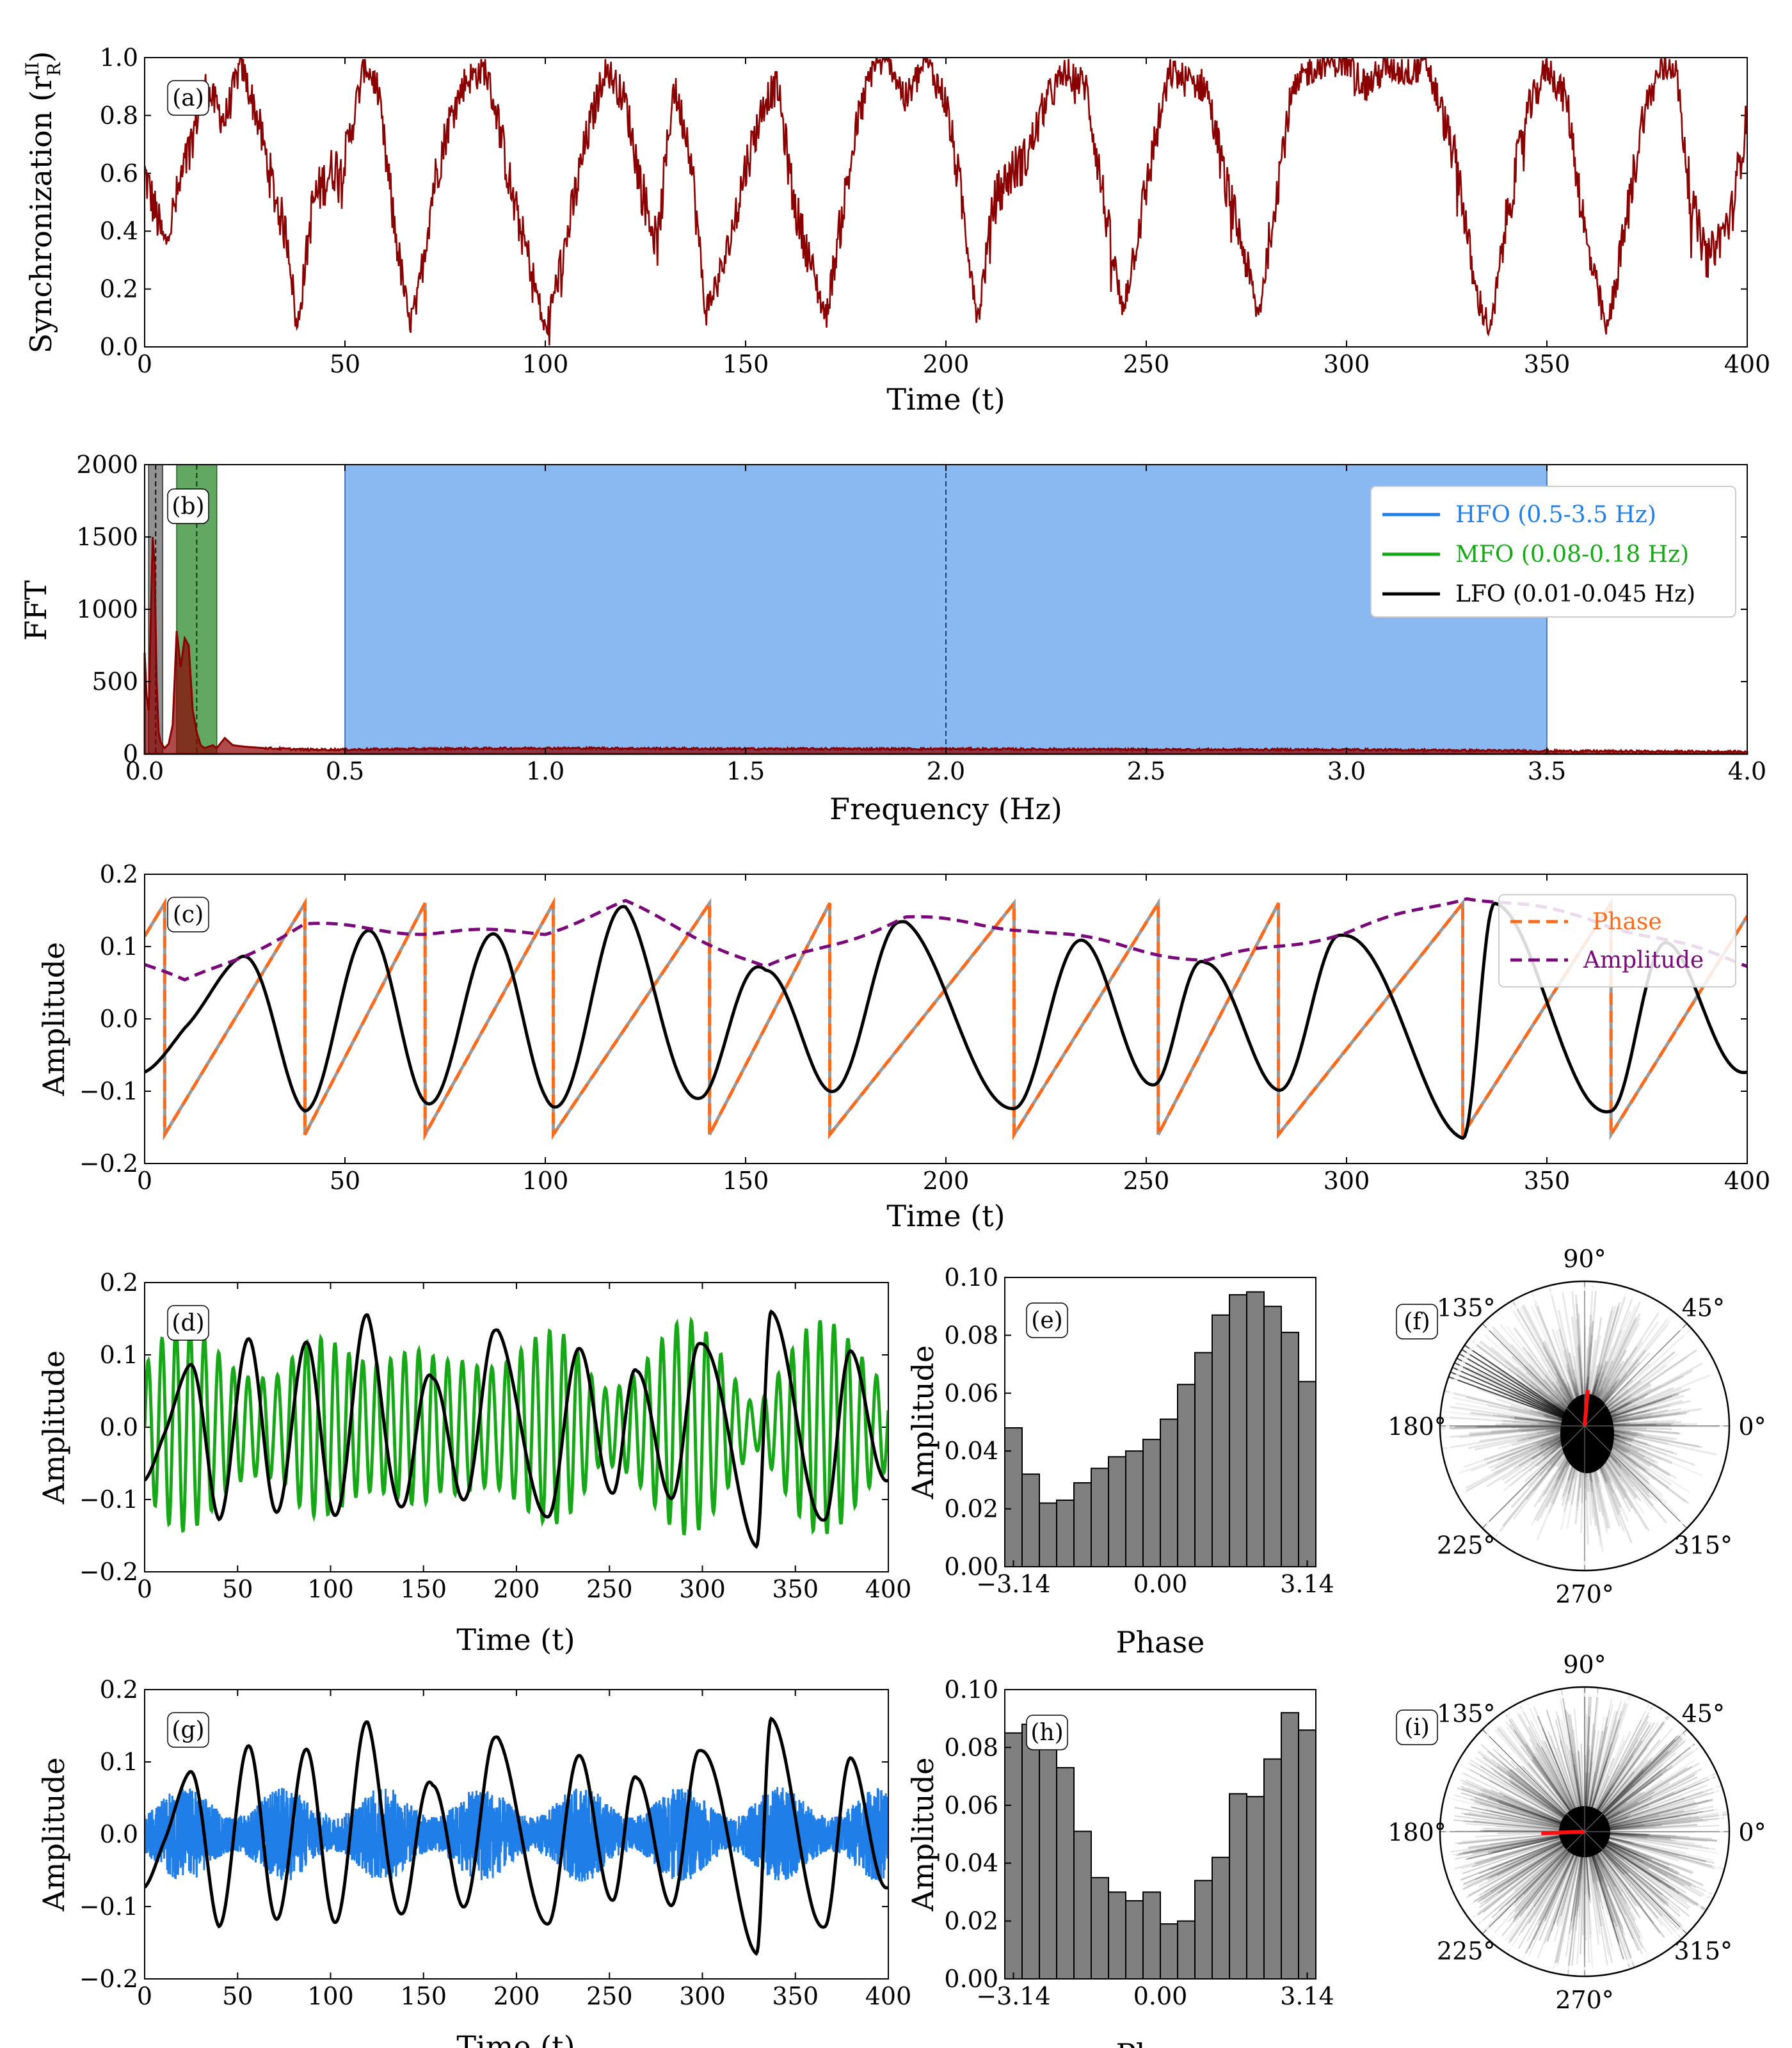 Image resolution: width=1792 pixels, height=2048 pixels. I want to click on x-tick-label: 200, so click(516, 1996).